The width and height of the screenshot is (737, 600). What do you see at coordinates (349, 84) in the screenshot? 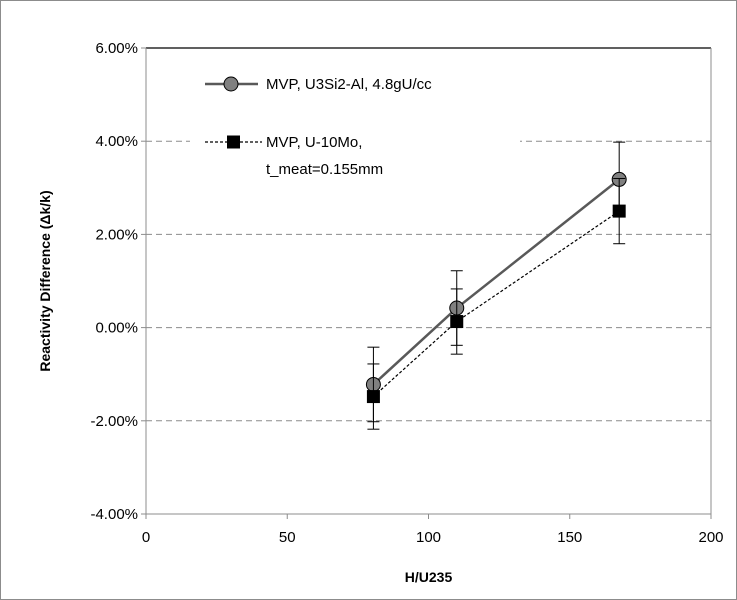
I see `legend-label-series-1: MVP, U3Si2-Al, 4.8gU/cc` at bounding box center [349, 84].